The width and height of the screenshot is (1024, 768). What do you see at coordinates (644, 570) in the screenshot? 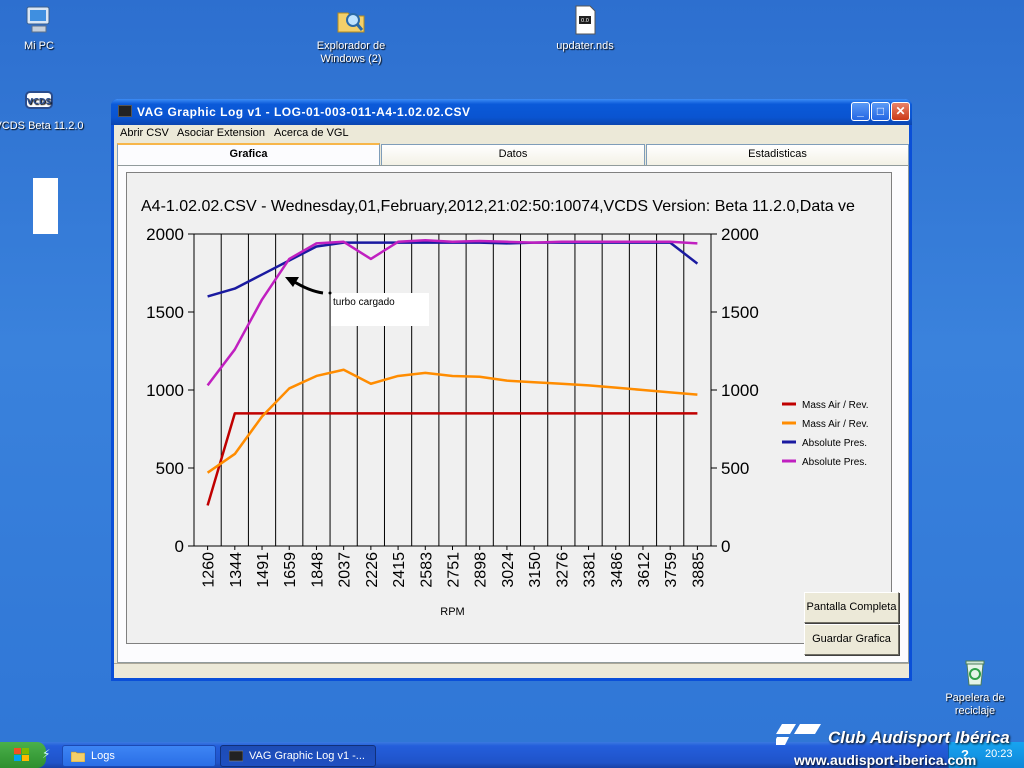
I see `x-tick-label: 3612` at bounding box center [644, 570].